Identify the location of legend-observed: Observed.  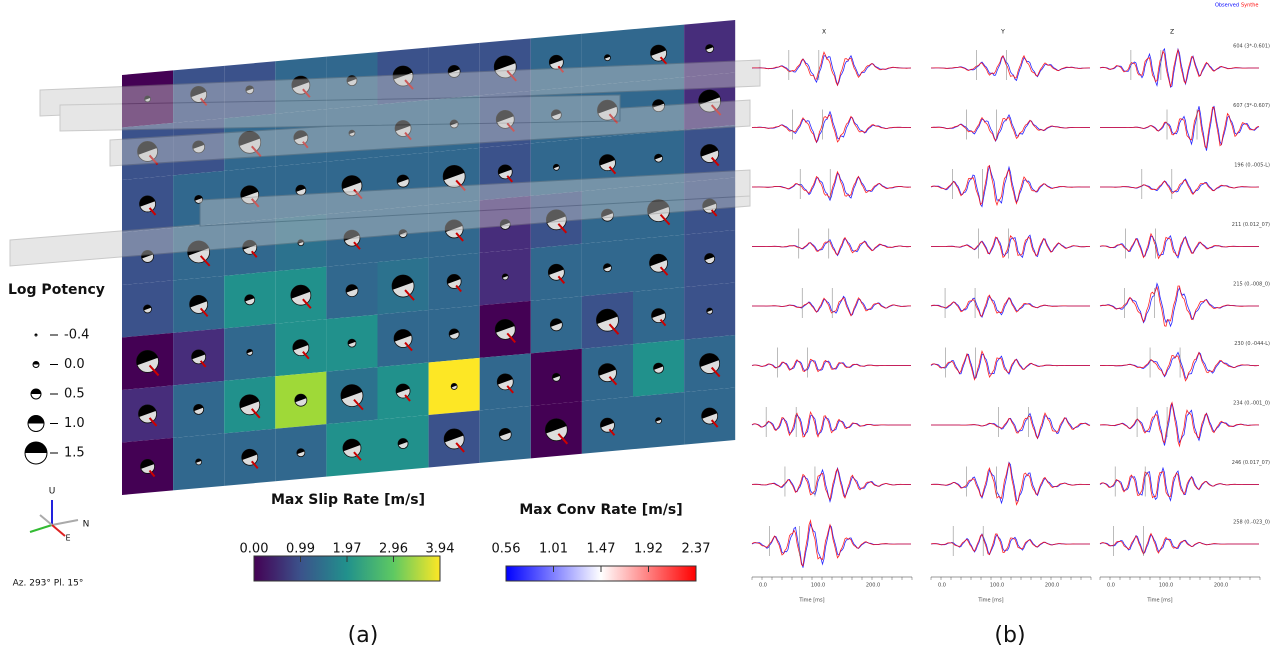
(1227, 6).